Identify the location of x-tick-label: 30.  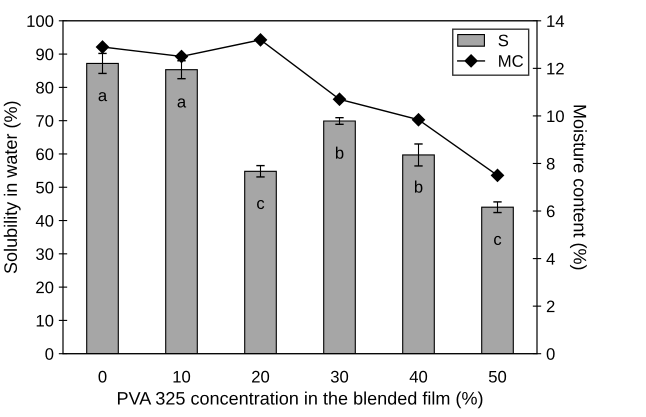
(339, 376).